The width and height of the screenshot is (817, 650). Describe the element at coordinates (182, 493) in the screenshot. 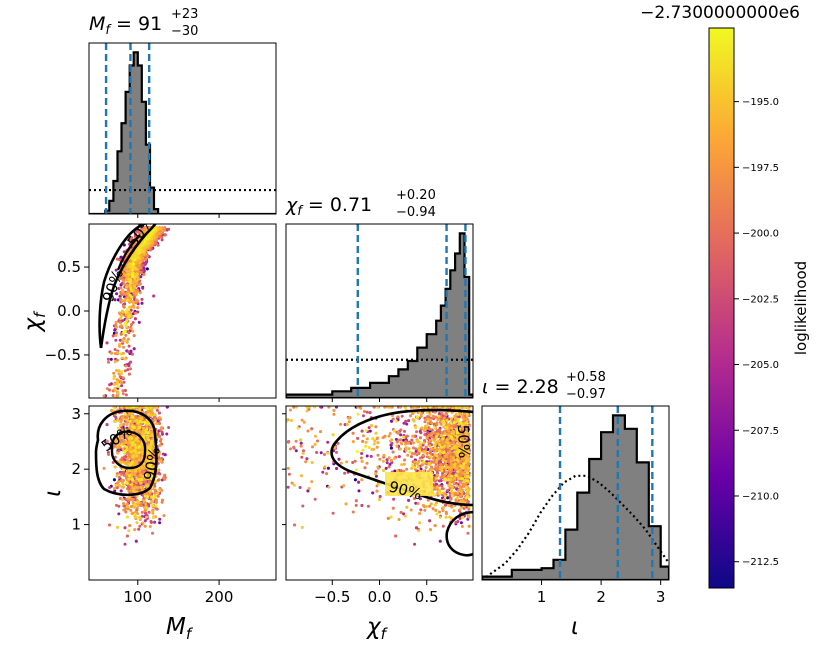

I see `scatter-mf-iota-panel: 50% 90%` at that location.